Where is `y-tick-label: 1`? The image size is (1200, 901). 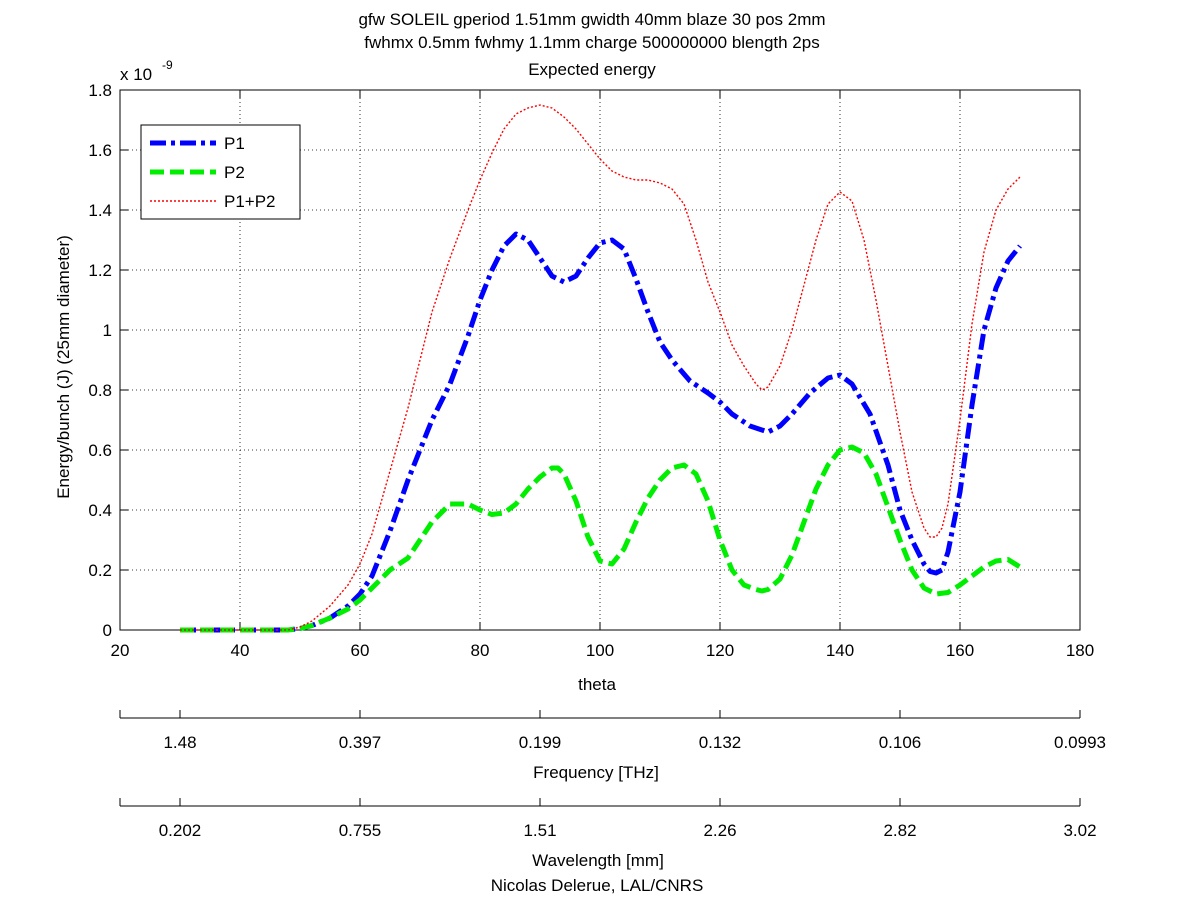
y-tick-label: 1 is located at coordinates (107, 330).